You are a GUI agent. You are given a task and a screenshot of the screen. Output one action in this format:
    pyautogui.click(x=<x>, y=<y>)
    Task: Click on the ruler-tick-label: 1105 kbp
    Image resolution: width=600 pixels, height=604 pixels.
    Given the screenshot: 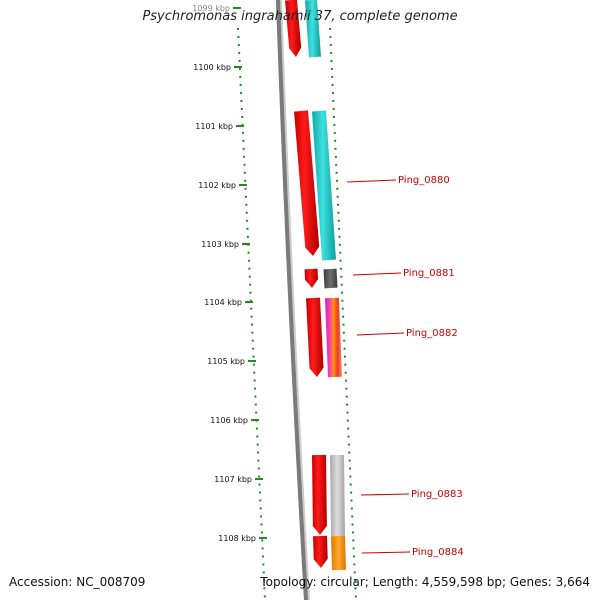 What is the action you would take?
    pyautogui.click(x=226, y=361)
    